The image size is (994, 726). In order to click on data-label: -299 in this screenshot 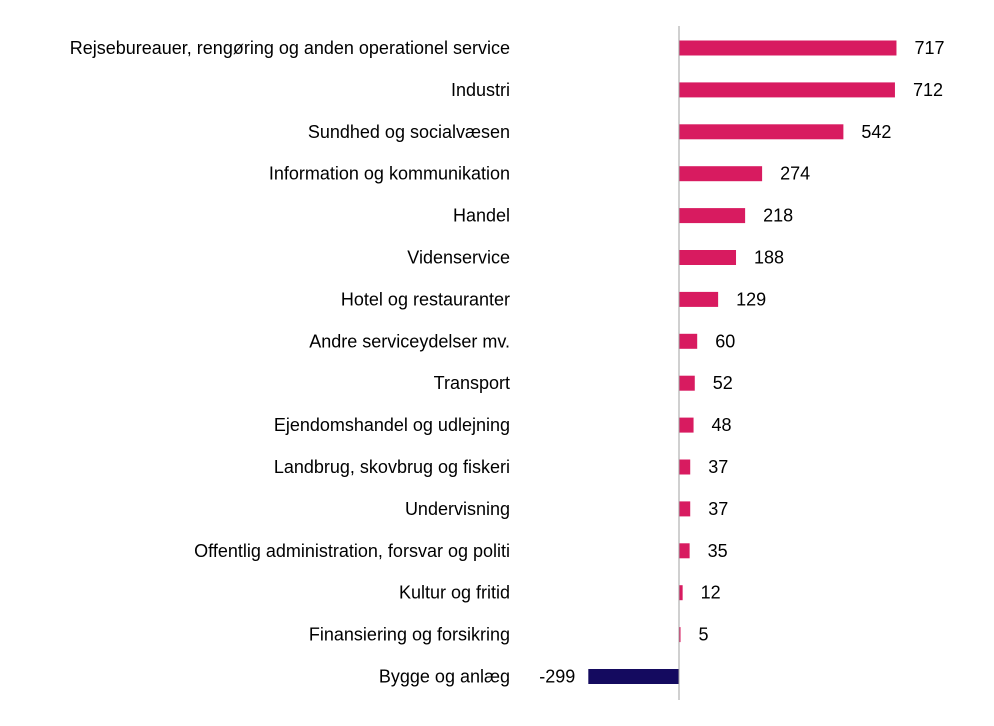, I will do `click(557, 677)`.